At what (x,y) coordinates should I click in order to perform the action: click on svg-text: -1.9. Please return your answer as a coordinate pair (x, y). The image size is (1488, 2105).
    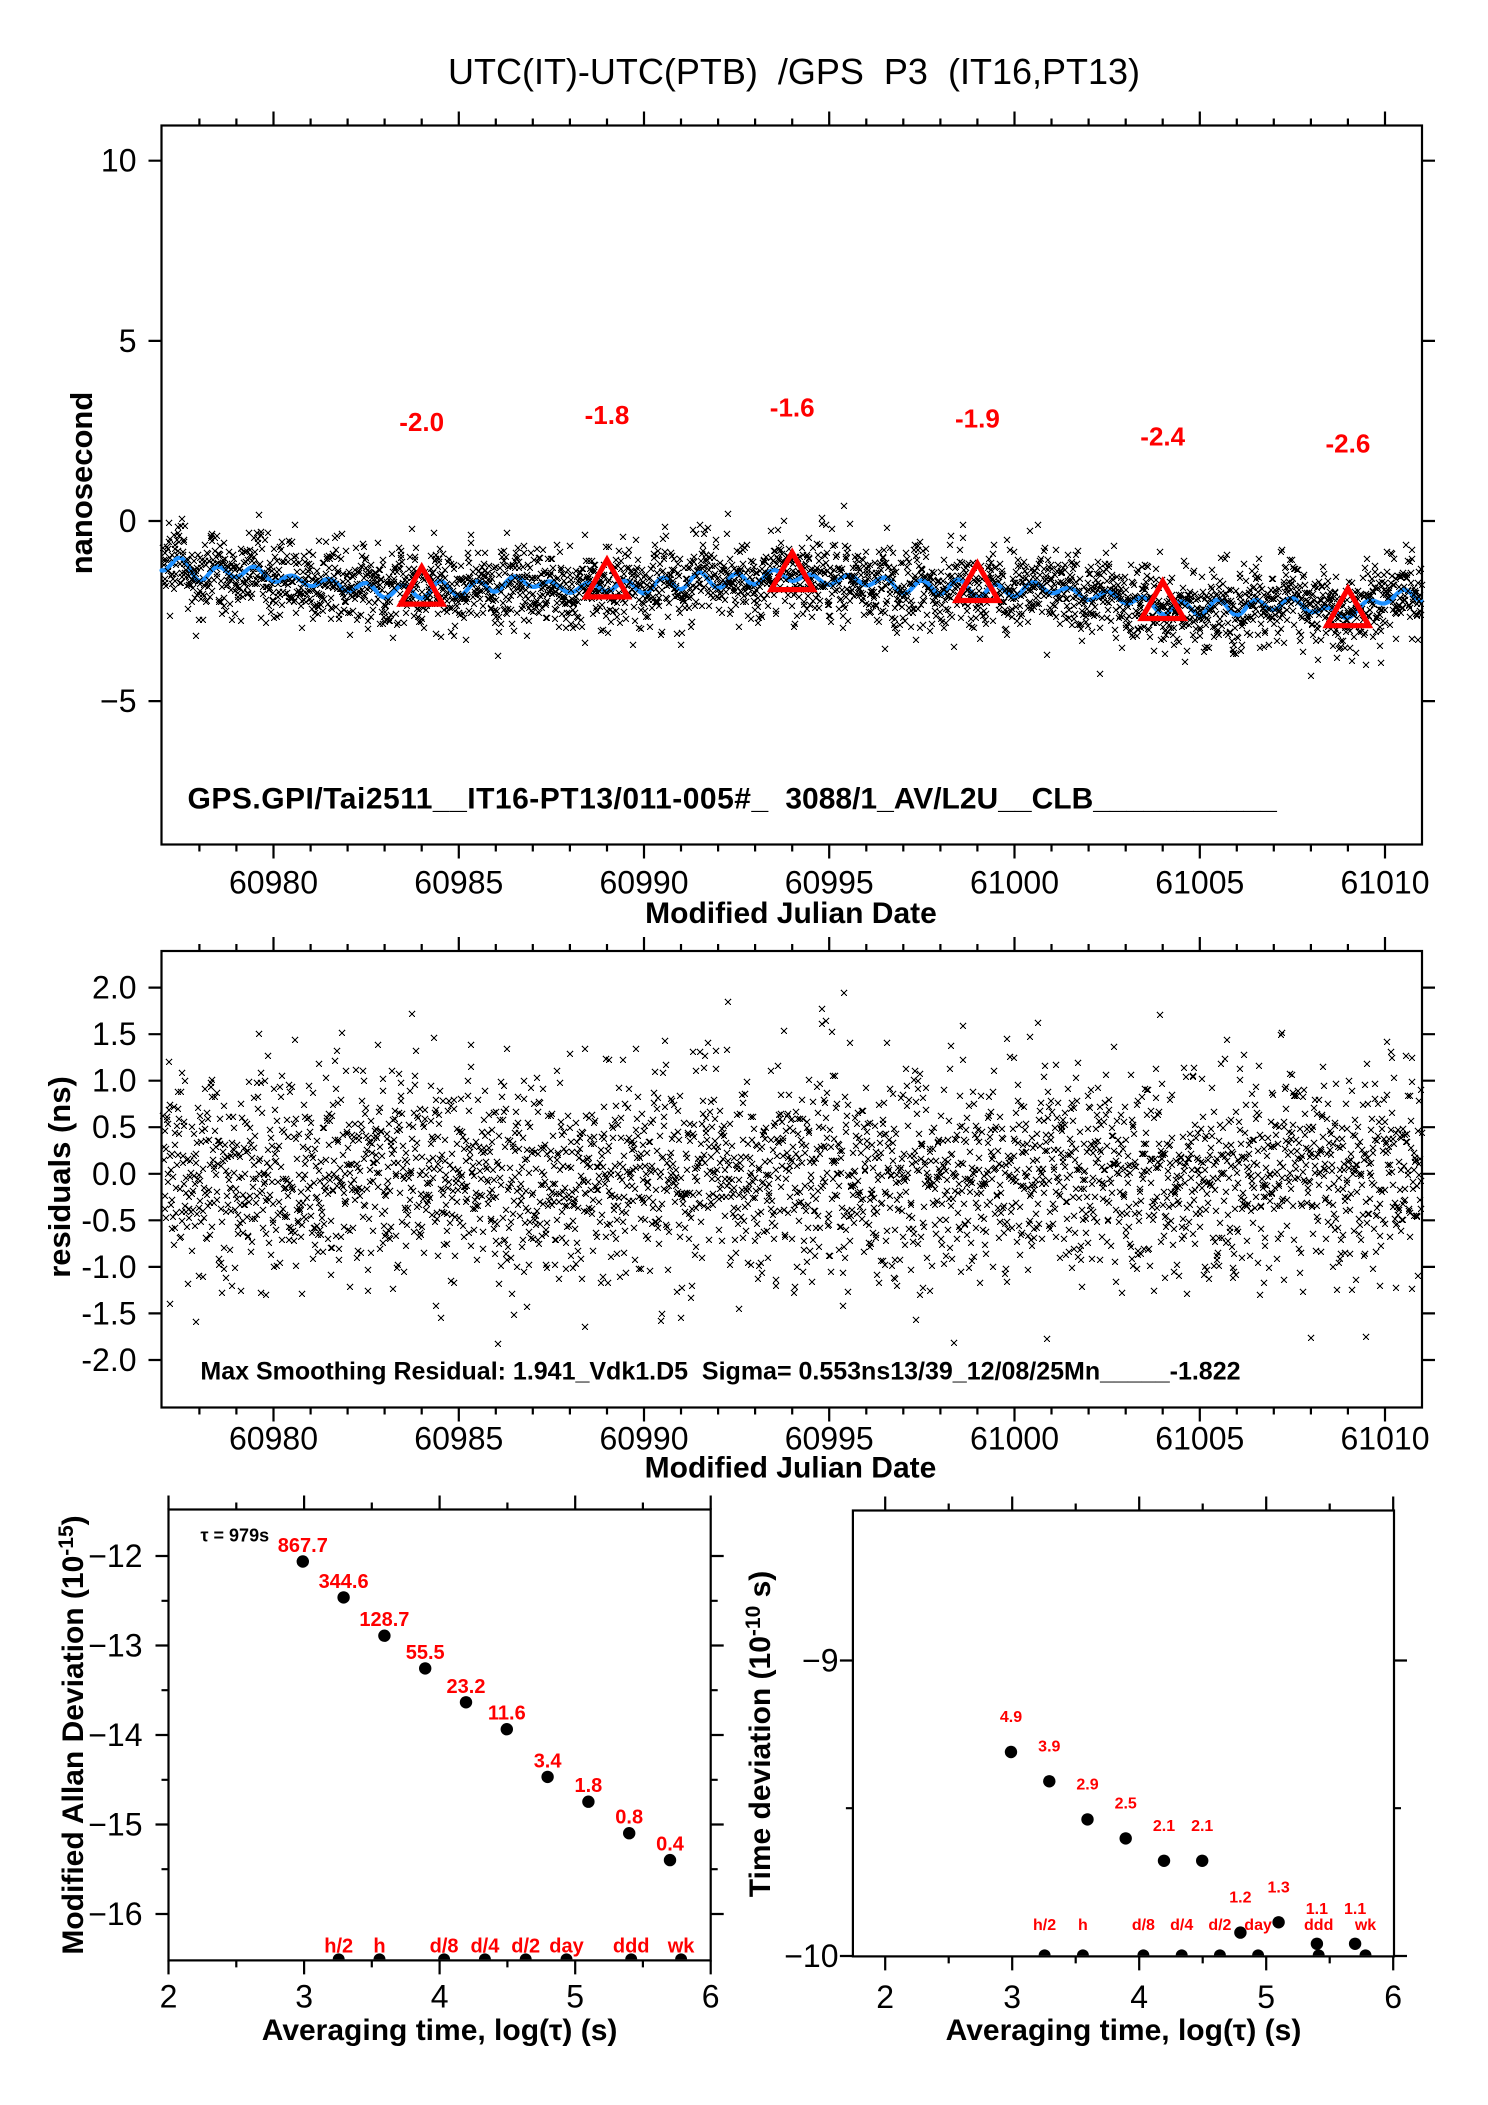
    Looking at the image, I should click on (977, 419).